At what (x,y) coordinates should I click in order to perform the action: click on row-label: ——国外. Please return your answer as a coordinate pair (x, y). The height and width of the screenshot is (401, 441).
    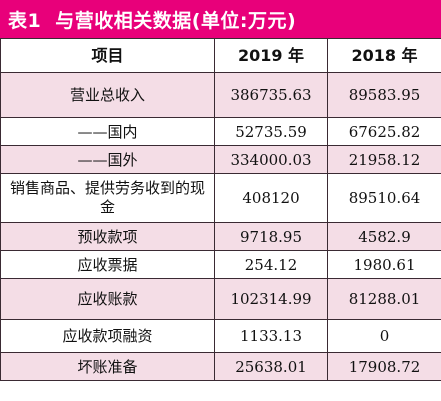
    Looking at the image, I should click on (107, 159).